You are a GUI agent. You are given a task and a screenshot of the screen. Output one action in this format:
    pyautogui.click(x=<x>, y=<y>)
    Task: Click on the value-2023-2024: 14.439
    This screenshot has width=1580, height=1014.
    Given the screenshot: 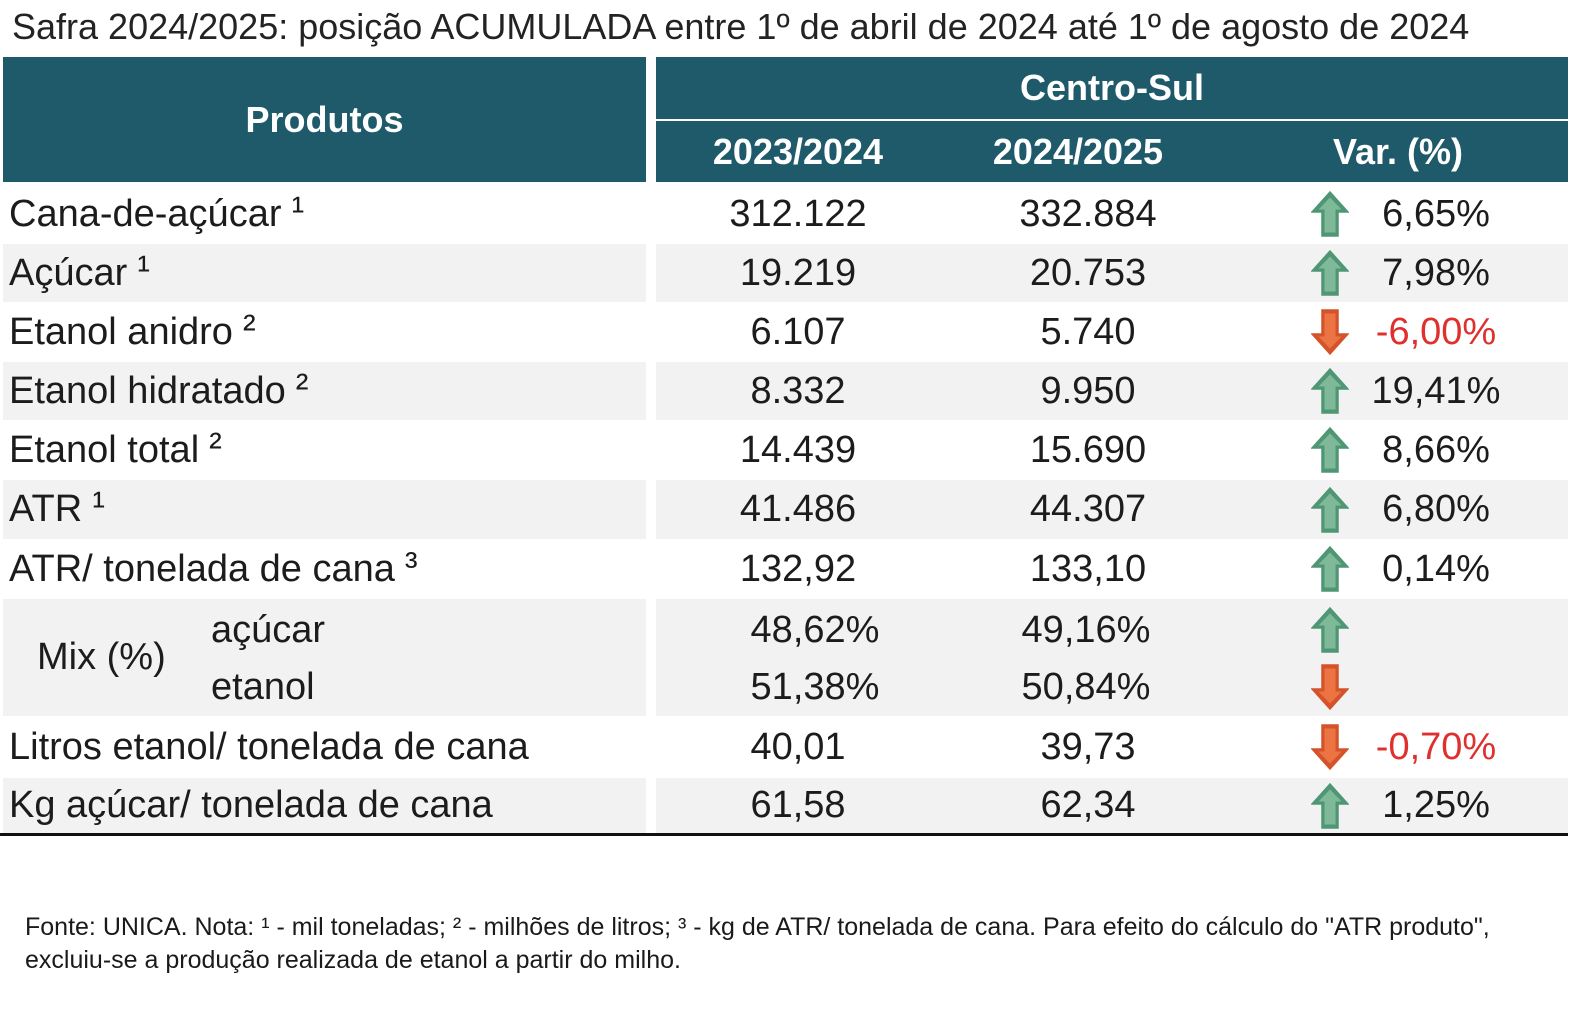 What is the action you would take?
    pyautogui.click(x=798, y=449)
    